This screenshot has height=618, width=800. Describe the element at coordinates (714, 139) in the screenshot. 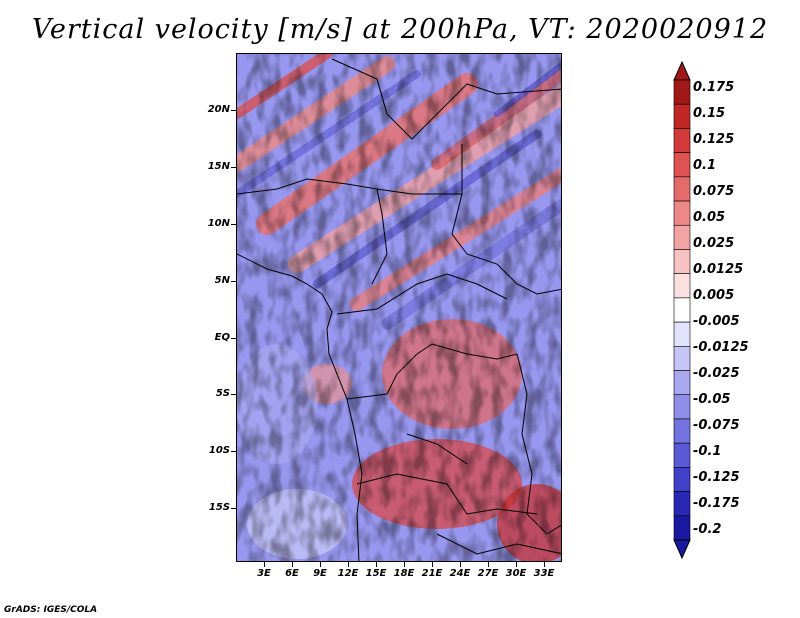

I see `colorbar-label: 0.125` at that location.